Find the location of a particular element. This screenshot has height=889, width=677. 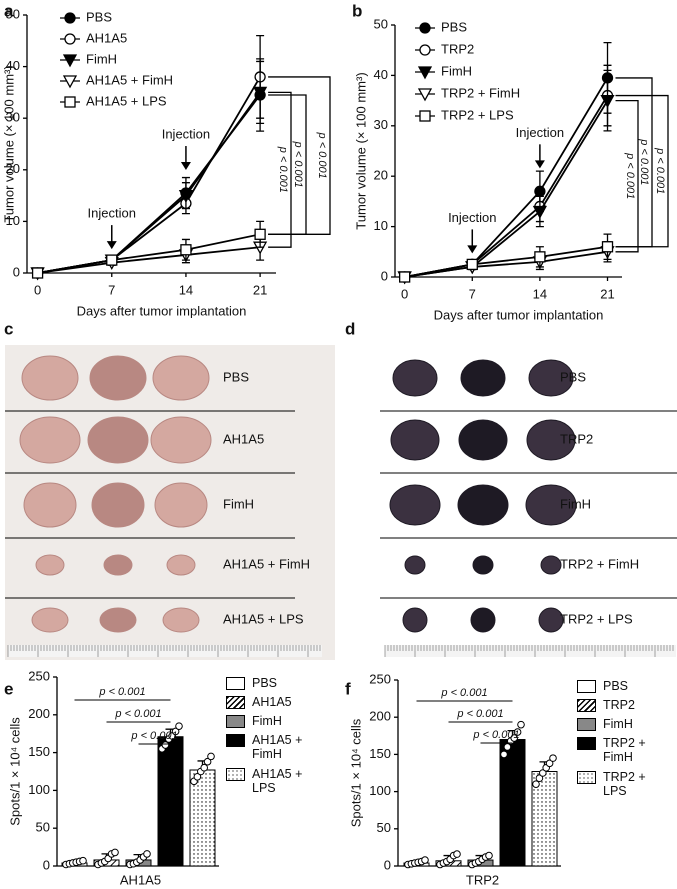

y-tick-label: 0 is located at coordinates (46, 864).